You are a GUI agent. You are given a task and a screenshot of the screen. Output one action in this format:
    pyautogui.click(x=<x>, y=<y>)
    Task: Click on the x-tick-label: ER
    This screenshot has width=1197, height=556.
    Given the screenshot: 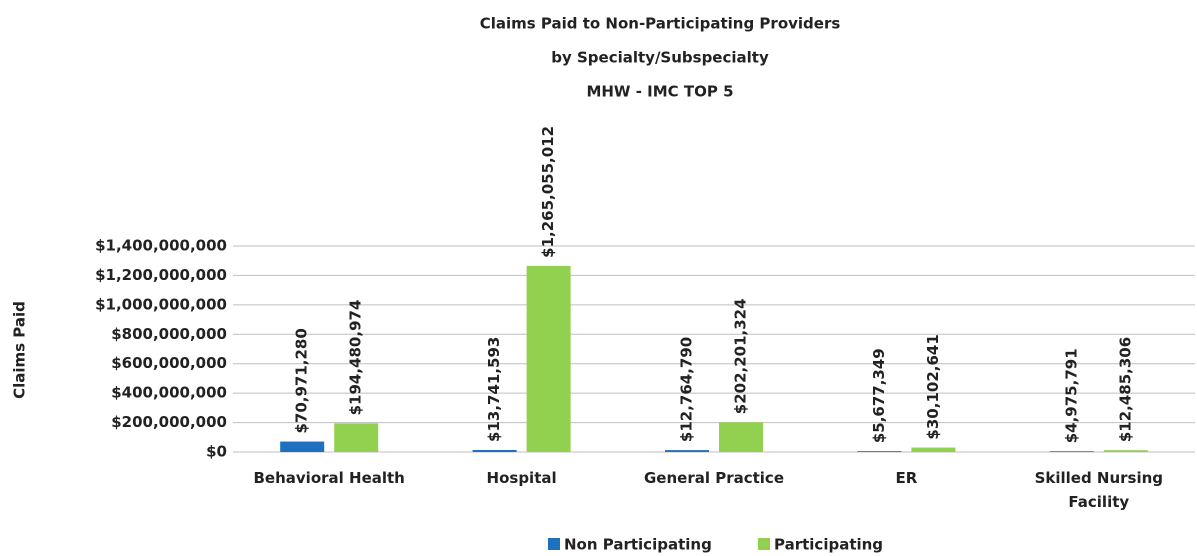 What is the action you would take?
    pyautogui.click(x=906, y=478)
    